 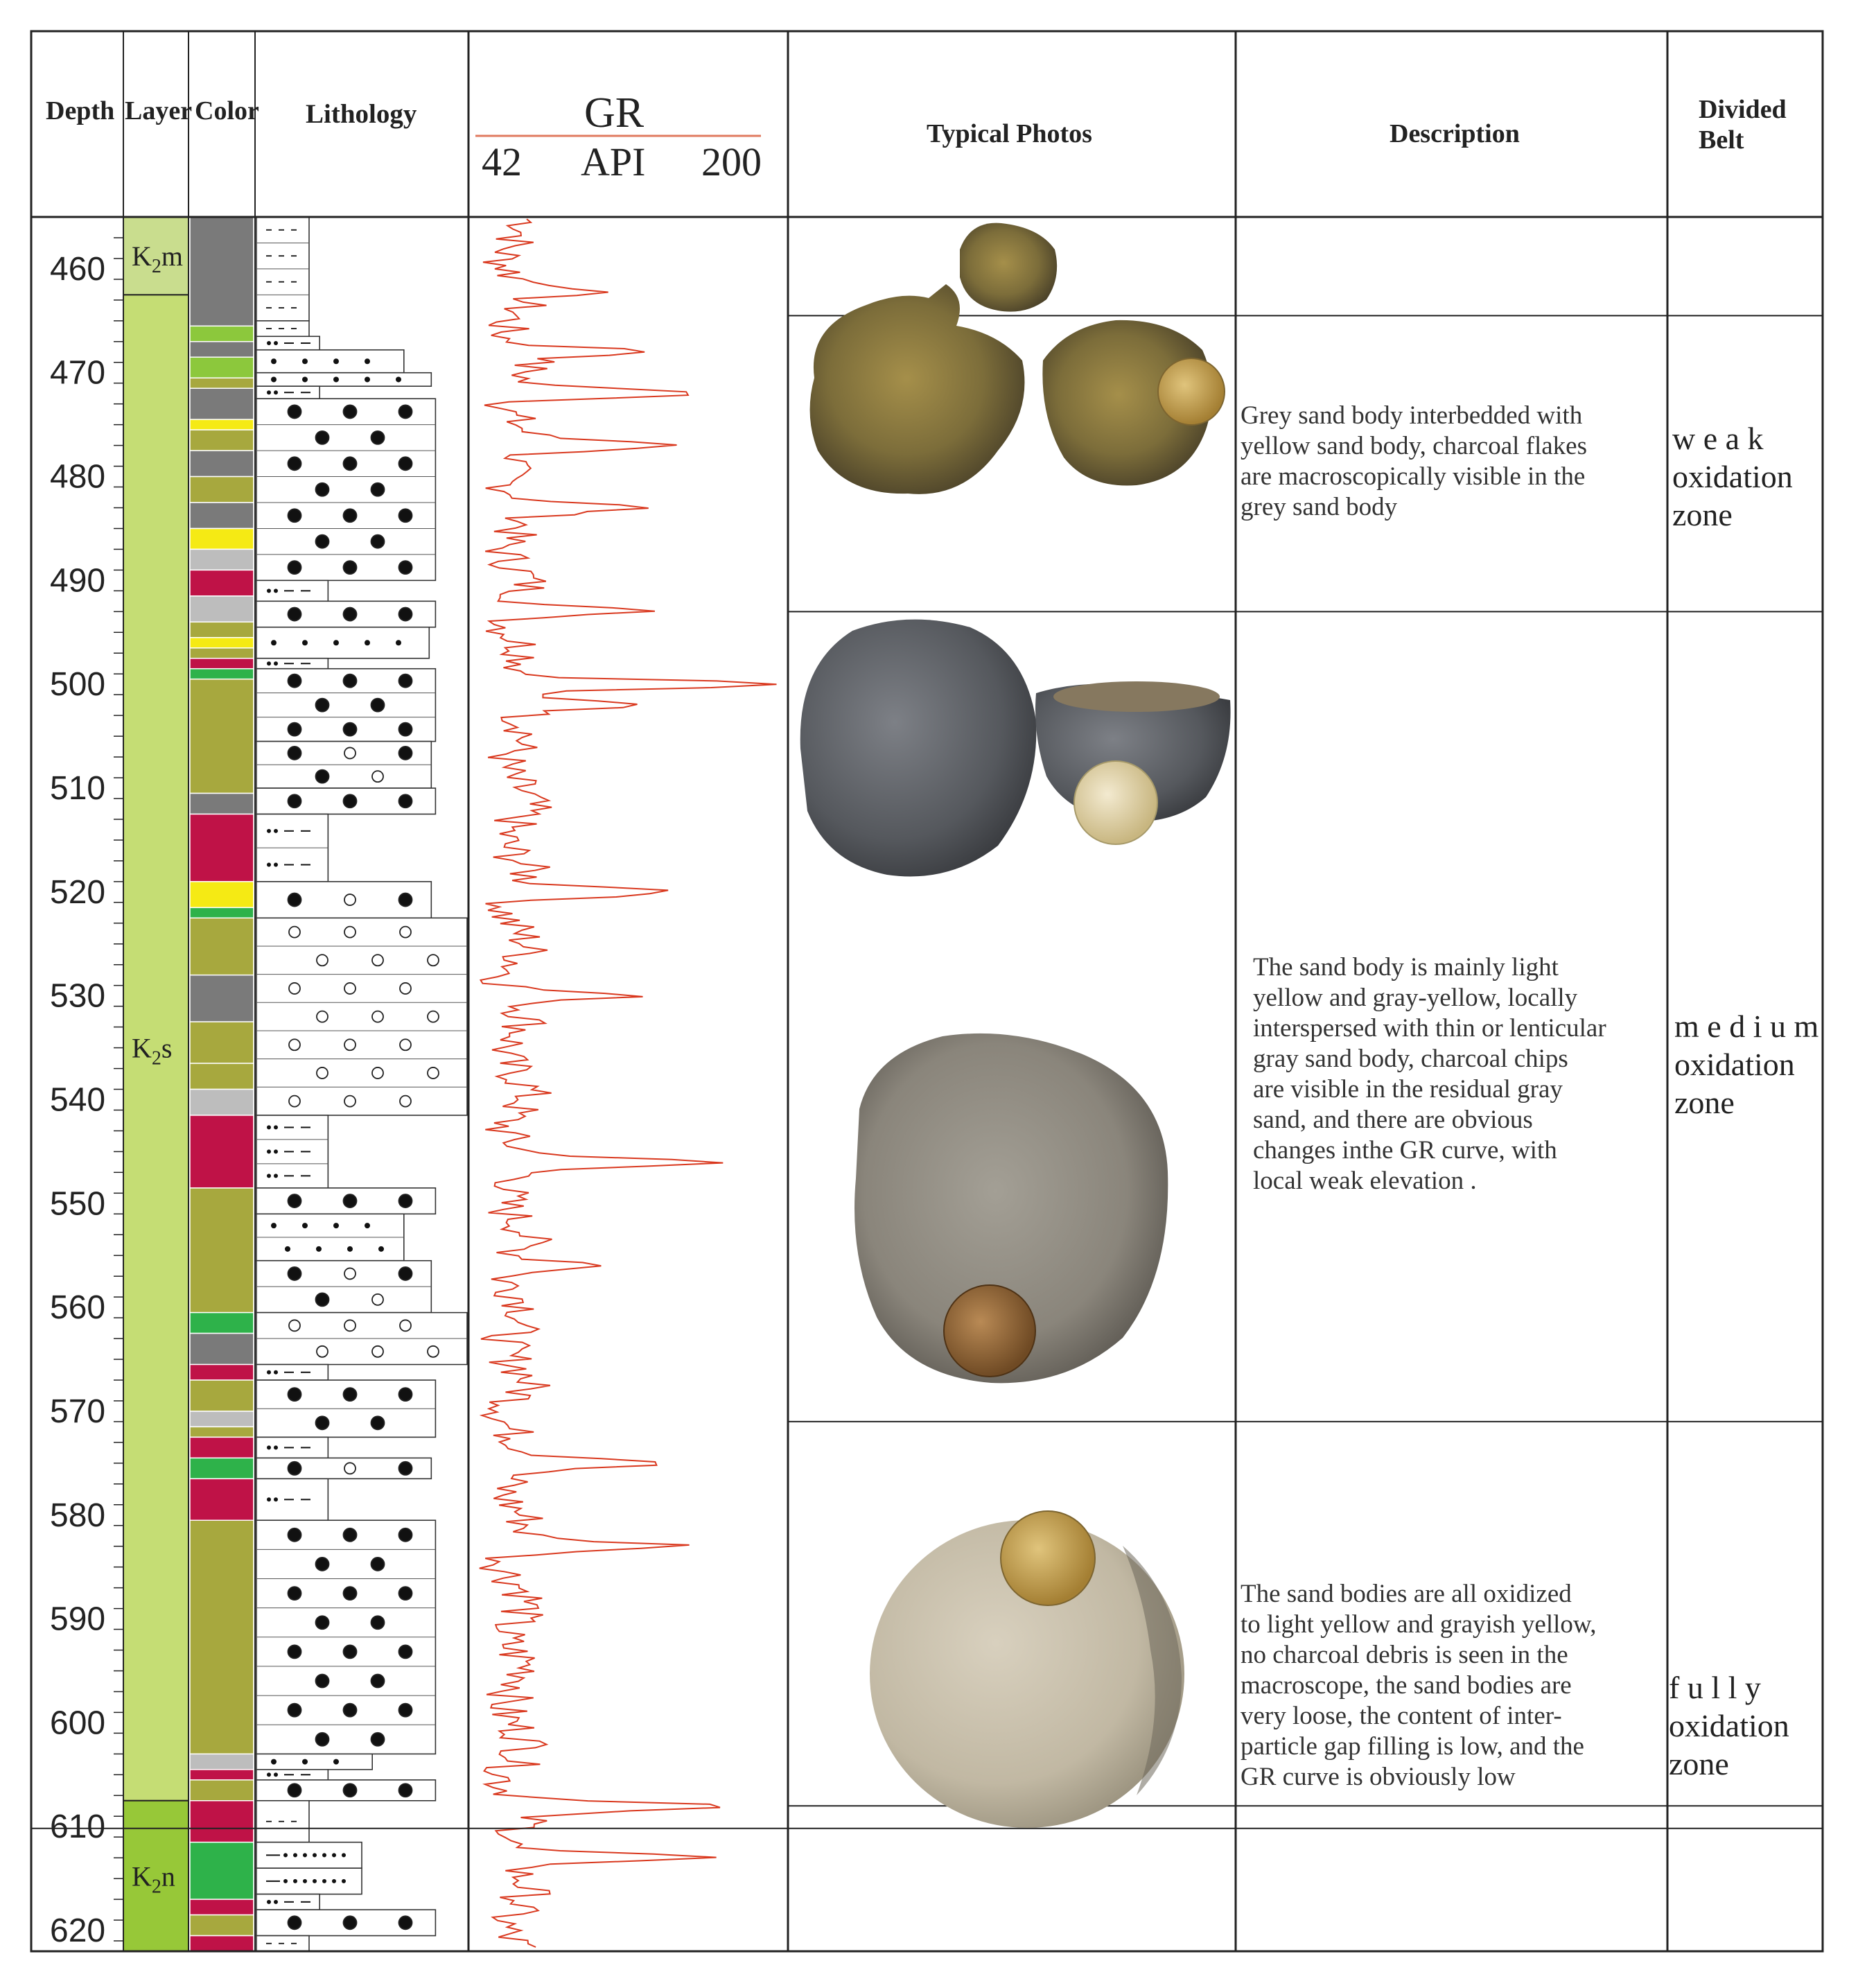 I want to click on depth-tick-label: 470, so click(x=77, y=373).